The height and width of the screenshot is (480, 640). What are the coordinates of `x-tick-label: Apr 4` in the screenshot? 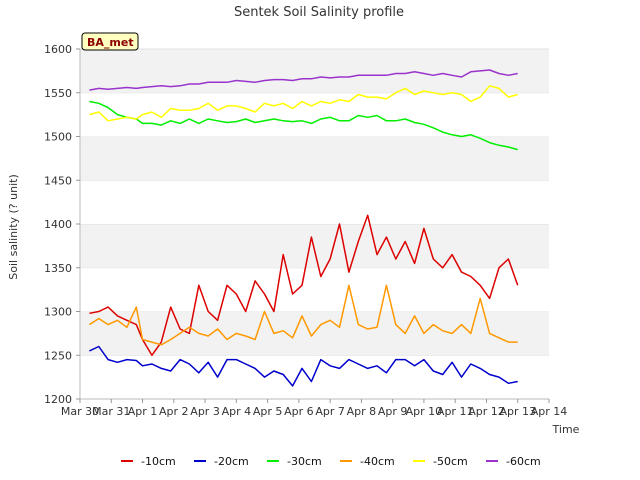 It's located at (237, 411).